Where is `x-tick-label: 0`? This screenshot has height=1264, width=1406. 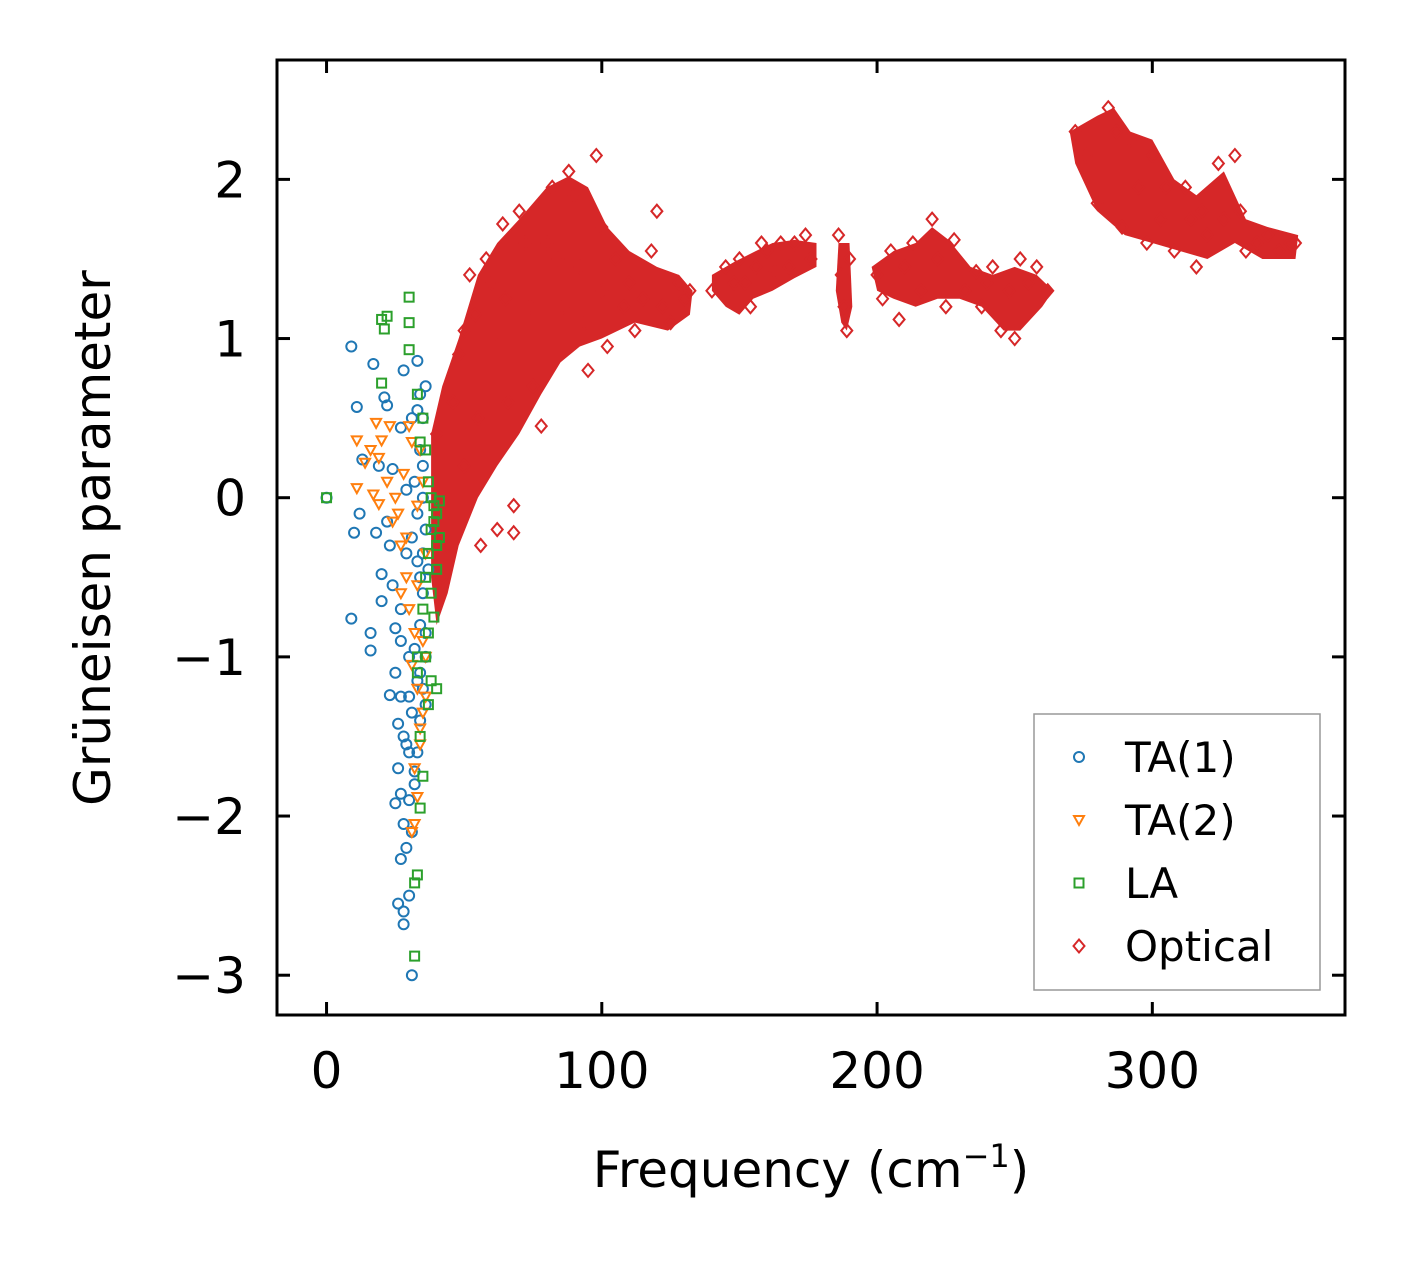 x-tick-label: 0 is located at coordinates (327, 1071).